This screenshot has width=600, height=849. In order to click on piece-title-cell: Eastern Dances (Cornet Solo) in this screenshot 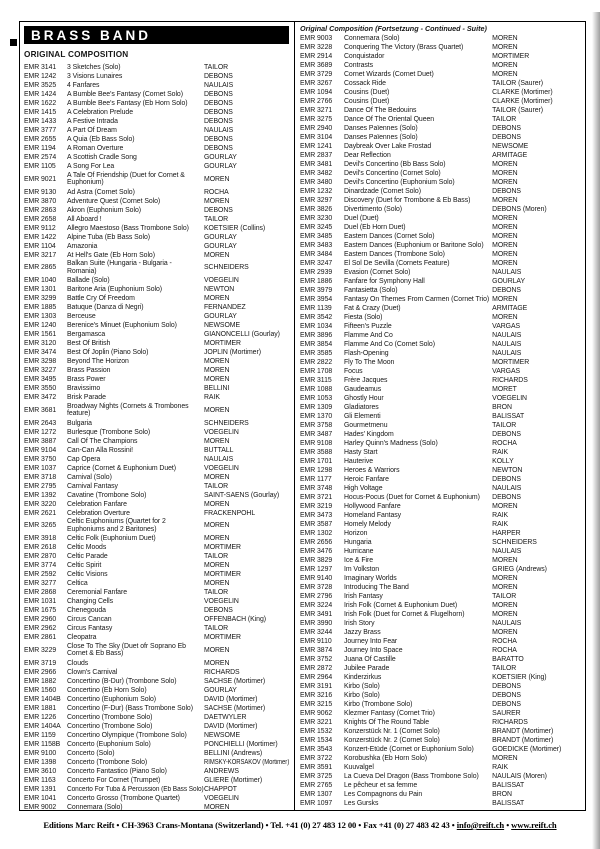, I will do `click(418, 236)`.